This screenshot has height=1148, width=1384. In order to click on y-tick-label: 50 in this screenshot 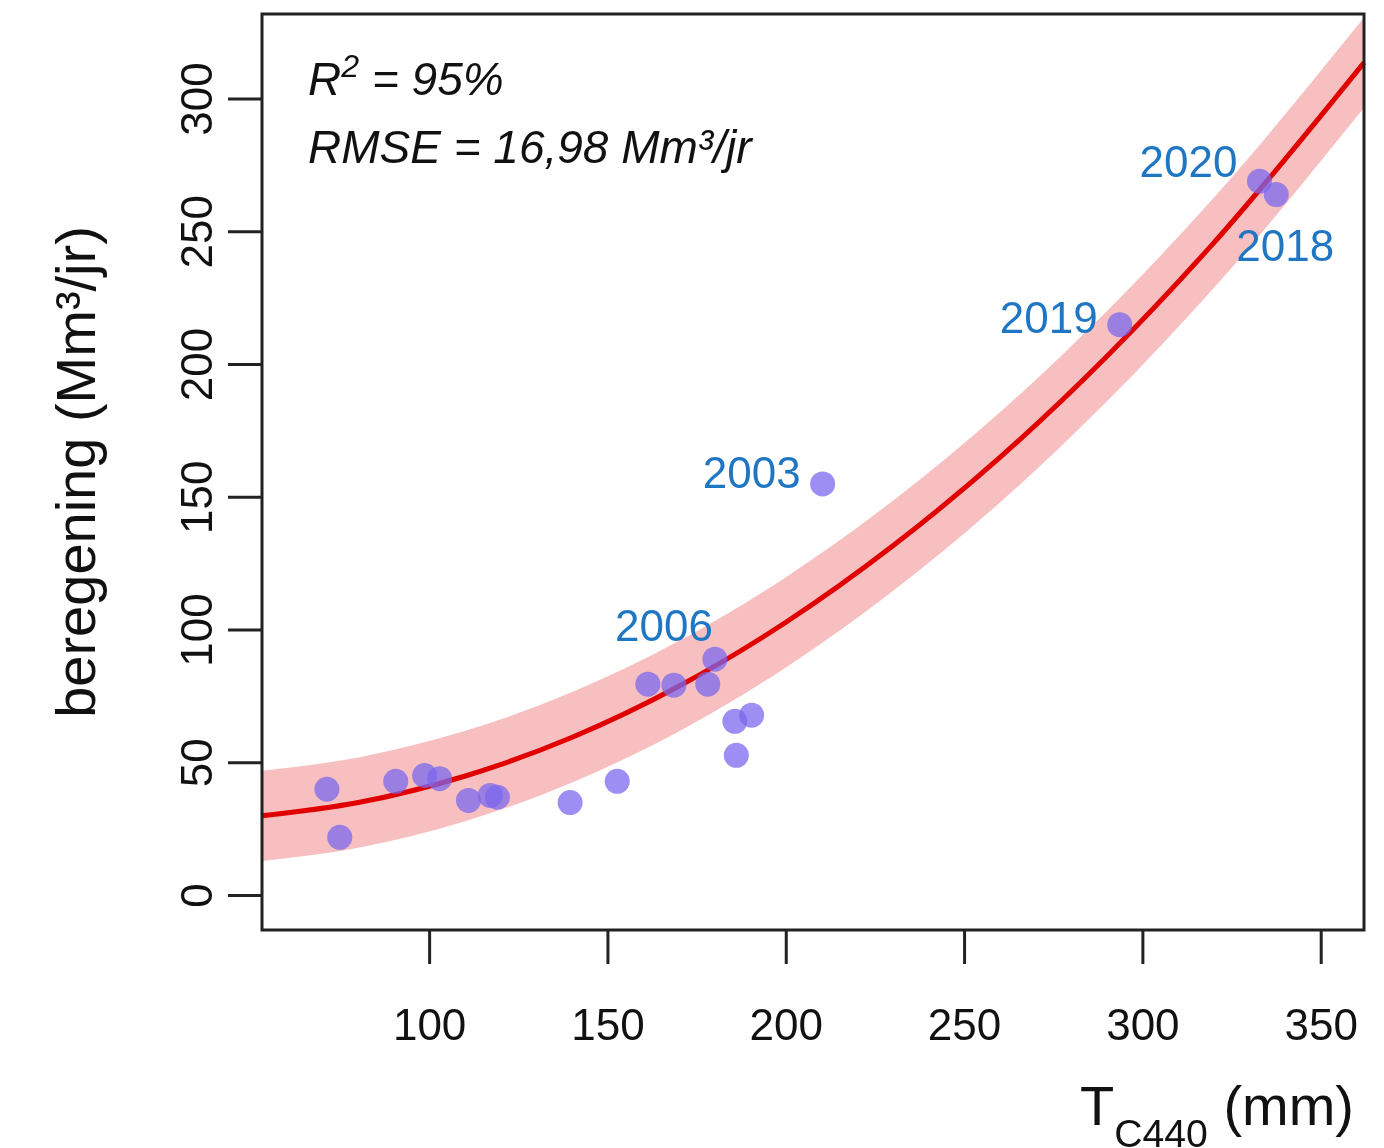, I will do `click(196, 763)`.